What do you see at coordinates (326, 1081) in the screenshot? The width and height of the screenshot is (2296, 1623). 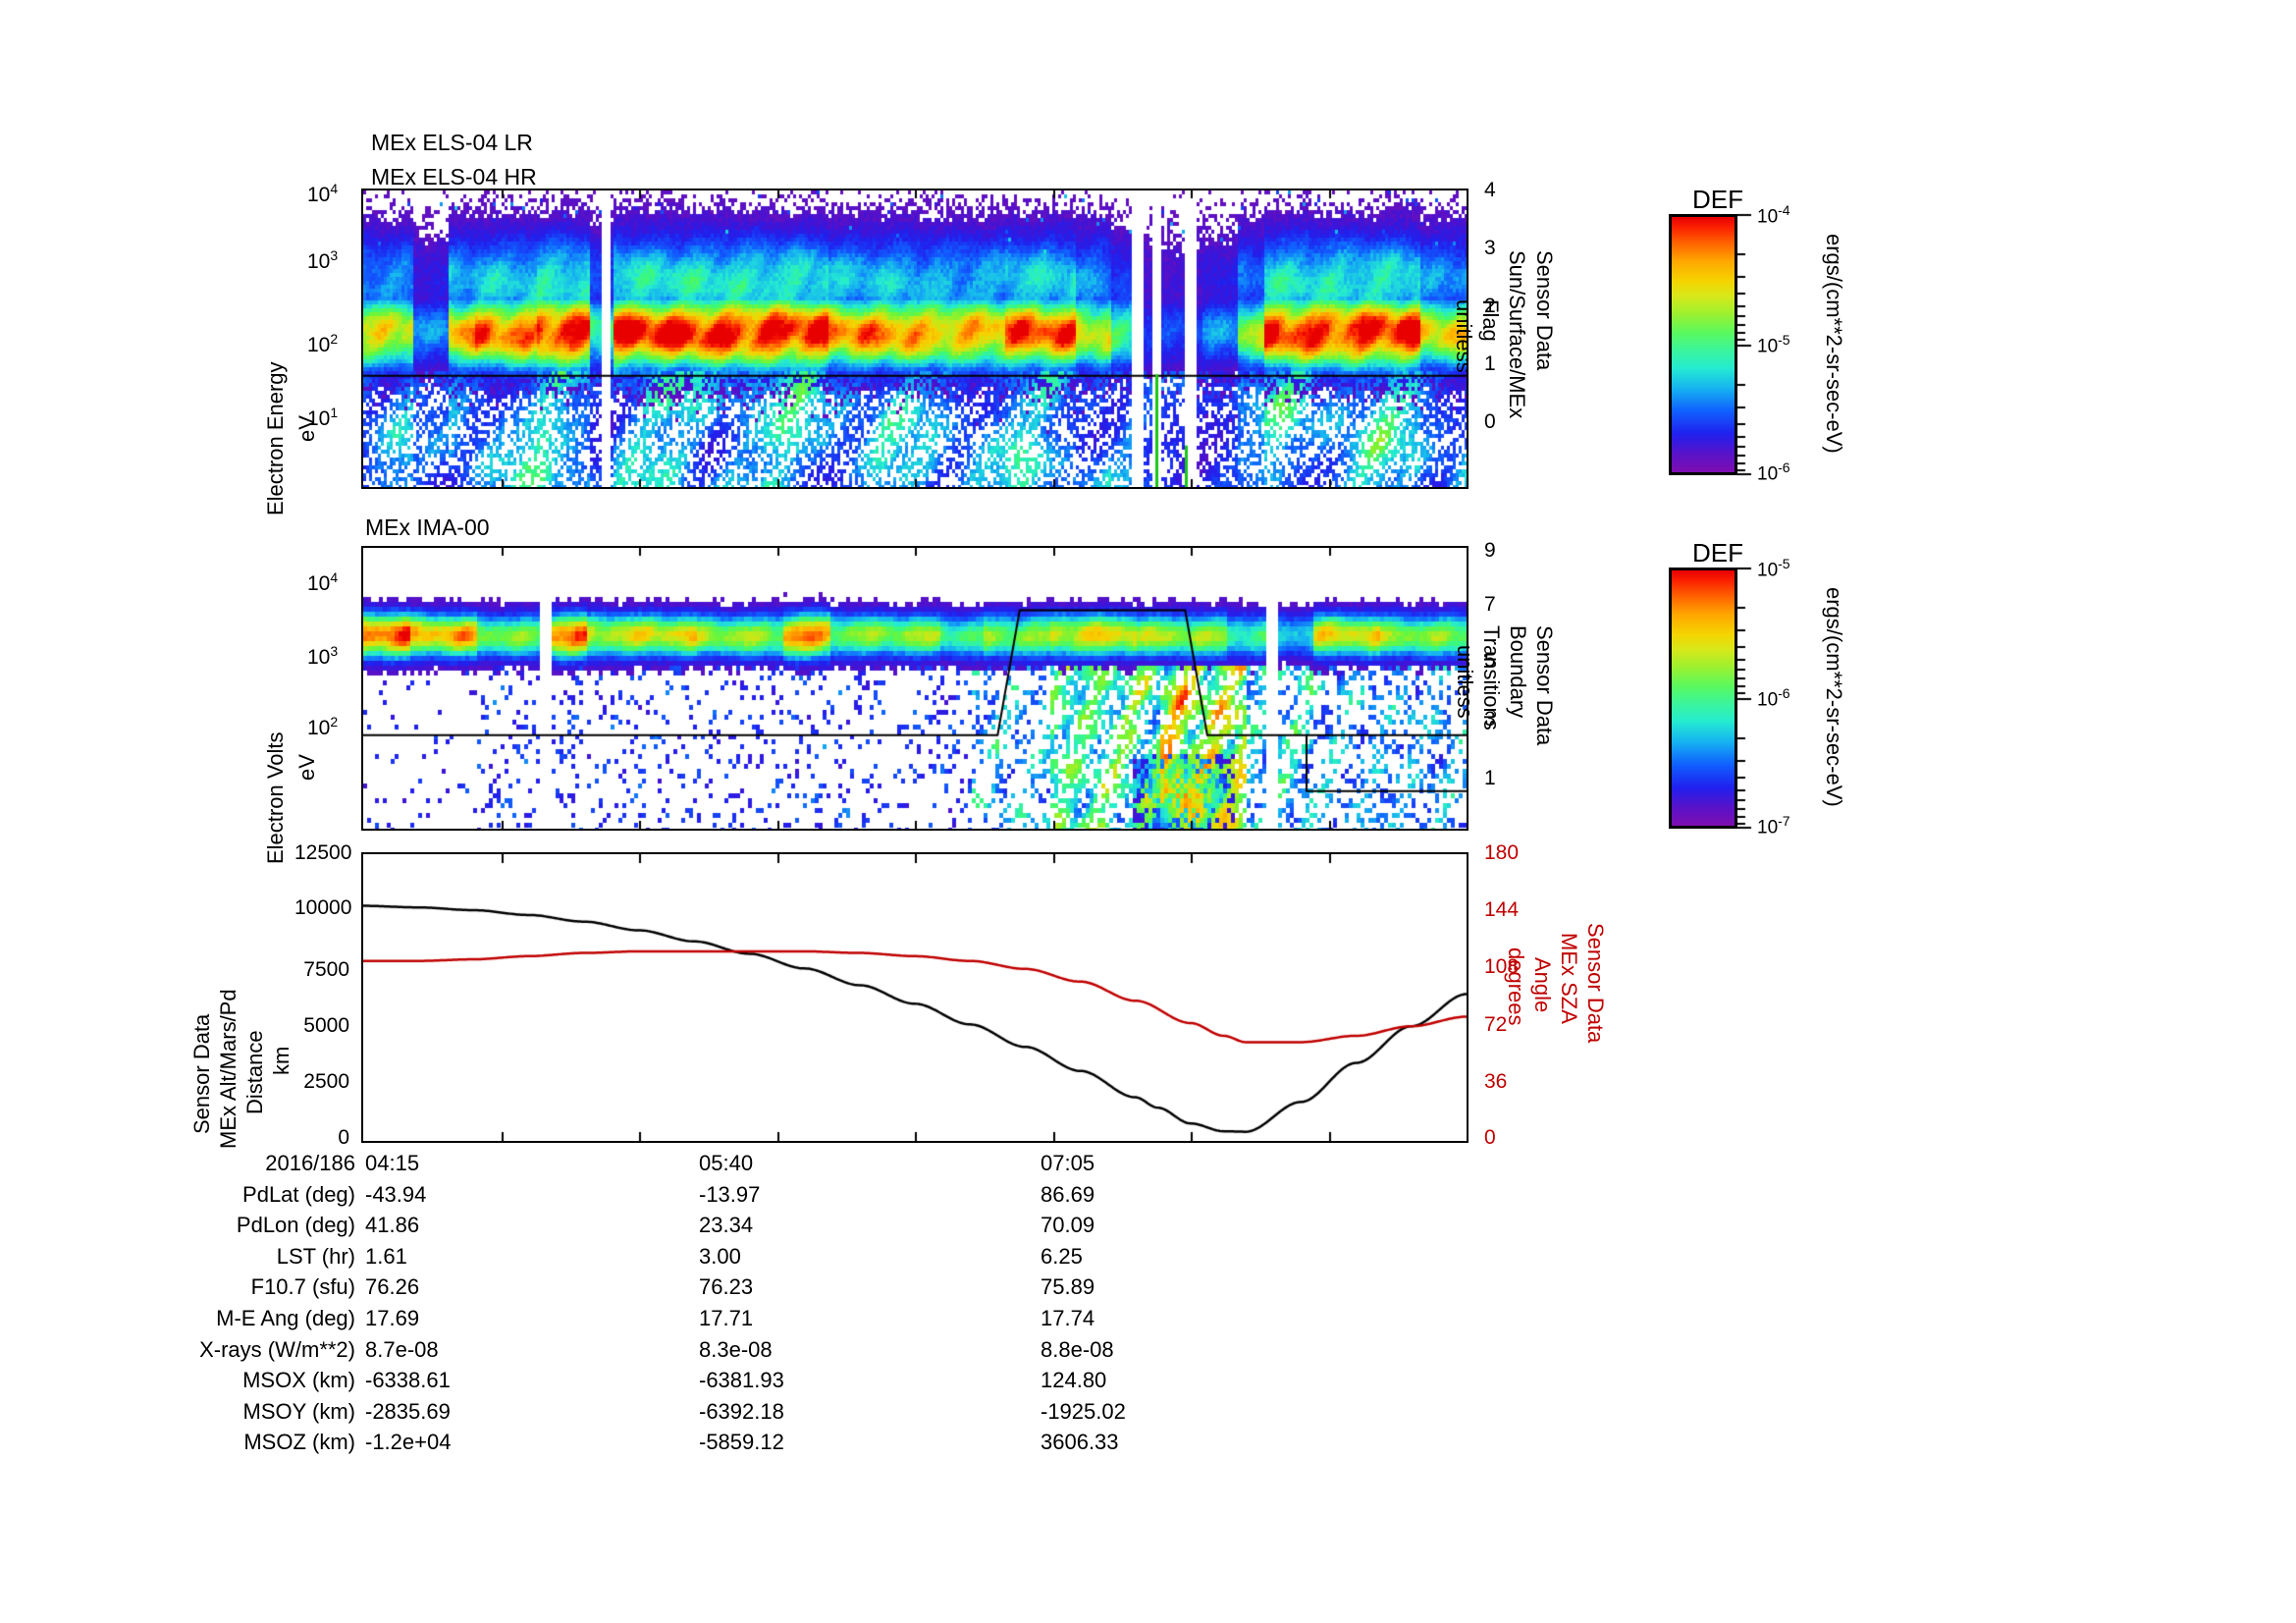 I see `panel3-ytick-2500: 2500` at bounding box center [326, 1081].